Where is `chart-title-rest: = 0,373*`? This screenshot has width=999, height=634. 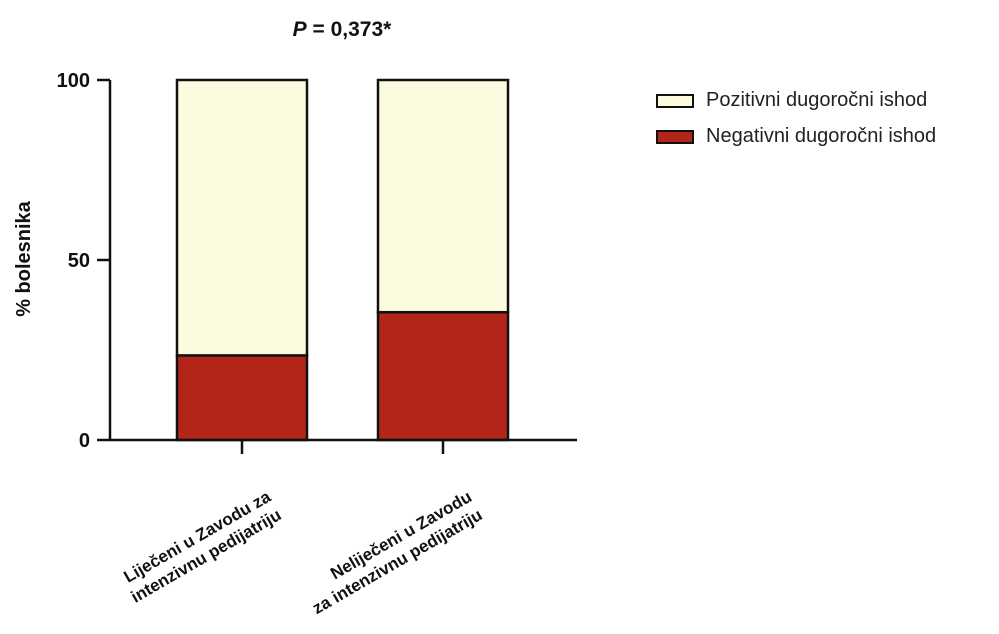 chart-title-rest: = 0,373* is located at coordinates (349, 29).